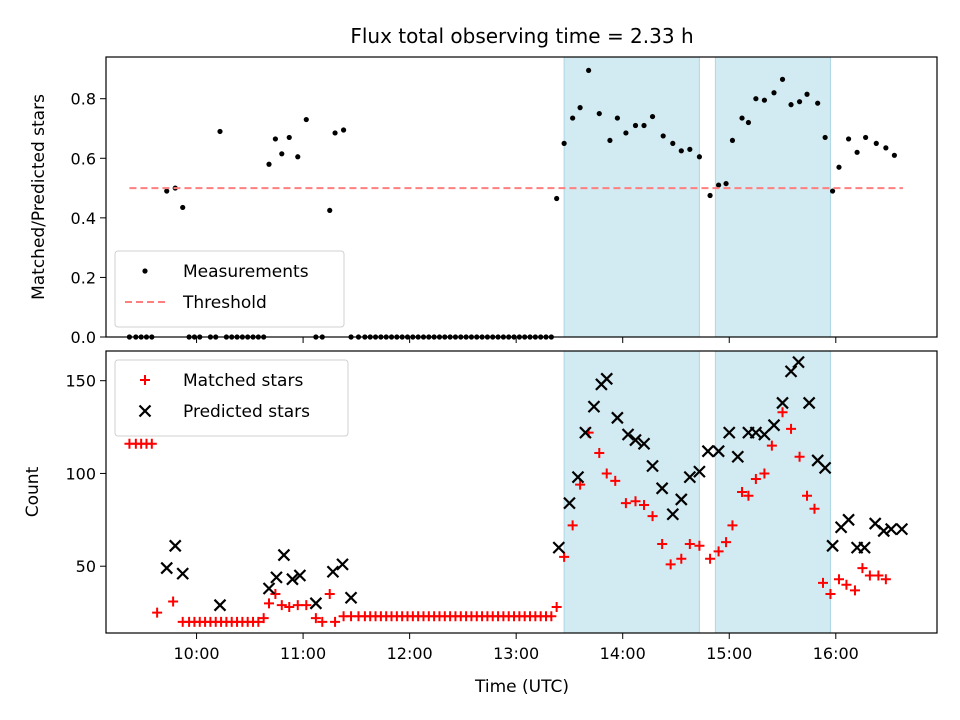 Image resolution: width=960 pixels, height=720 pixels. What do you see at coordinates (33, 491) in the screenshot?
I see `bottom-y-axis-label: Count` at bounding box center [33, 491].